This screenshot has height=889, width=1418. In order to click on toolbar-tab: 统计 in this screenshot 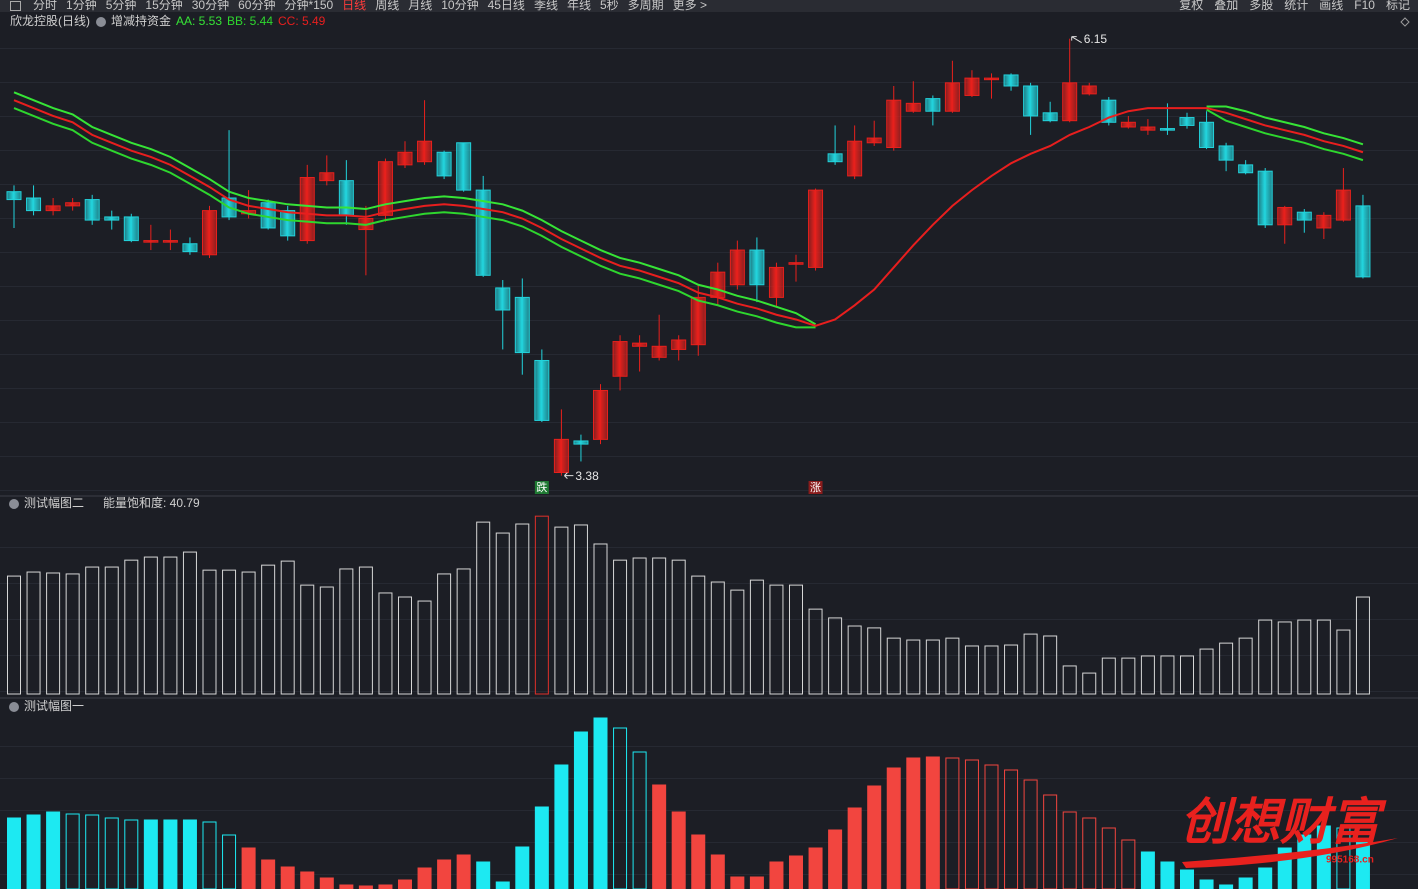, I will do `click(1296, 6)`.